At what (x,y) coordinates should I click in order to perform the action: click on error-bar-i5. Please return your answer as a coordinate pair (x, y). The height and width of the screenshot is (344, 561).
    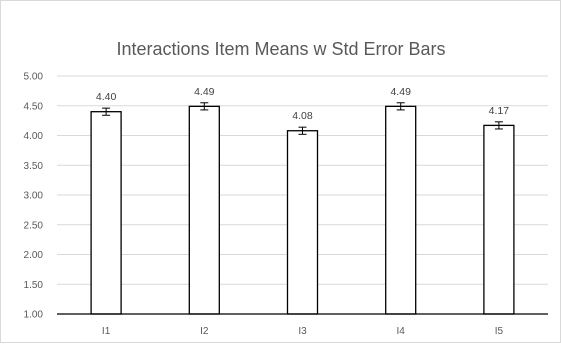
    Looking at the image, I should click on (498, 125).